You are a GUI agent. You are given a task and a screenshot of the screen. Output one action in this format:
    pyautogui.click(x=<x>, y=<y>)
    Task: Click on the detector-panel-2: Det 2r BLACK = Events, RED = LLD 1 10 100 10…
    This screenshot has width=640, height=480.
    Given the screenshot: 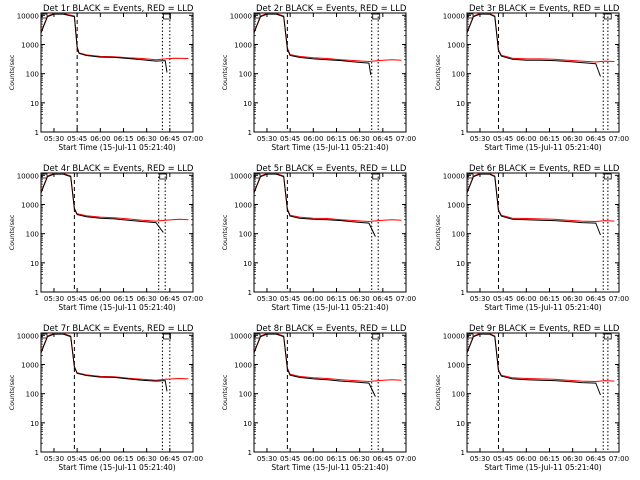 What is the action you would take?
    pyautogui.click(x=318, y=78)
    